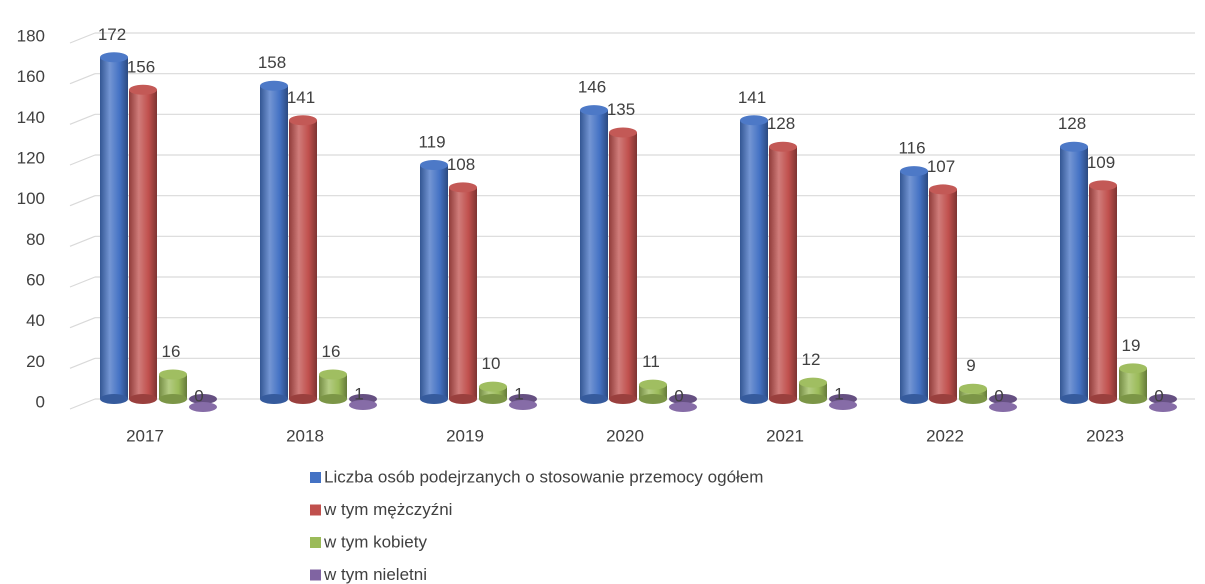  What do you see at coordinates (40, 401) in the screenshot?
I see `y-tick-label: 0` at bounding box center [40, 401].